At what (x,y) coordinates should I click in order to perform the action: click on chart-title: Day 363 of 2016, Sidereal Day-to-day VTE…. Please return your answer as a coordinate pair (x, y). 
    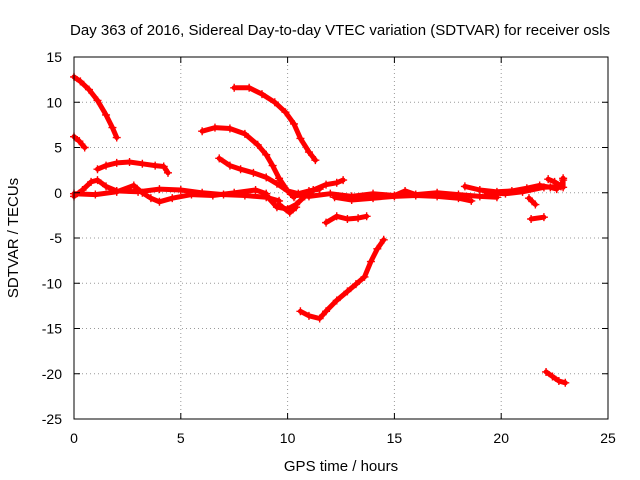
    Looking at the image, I should click on (340, 30).